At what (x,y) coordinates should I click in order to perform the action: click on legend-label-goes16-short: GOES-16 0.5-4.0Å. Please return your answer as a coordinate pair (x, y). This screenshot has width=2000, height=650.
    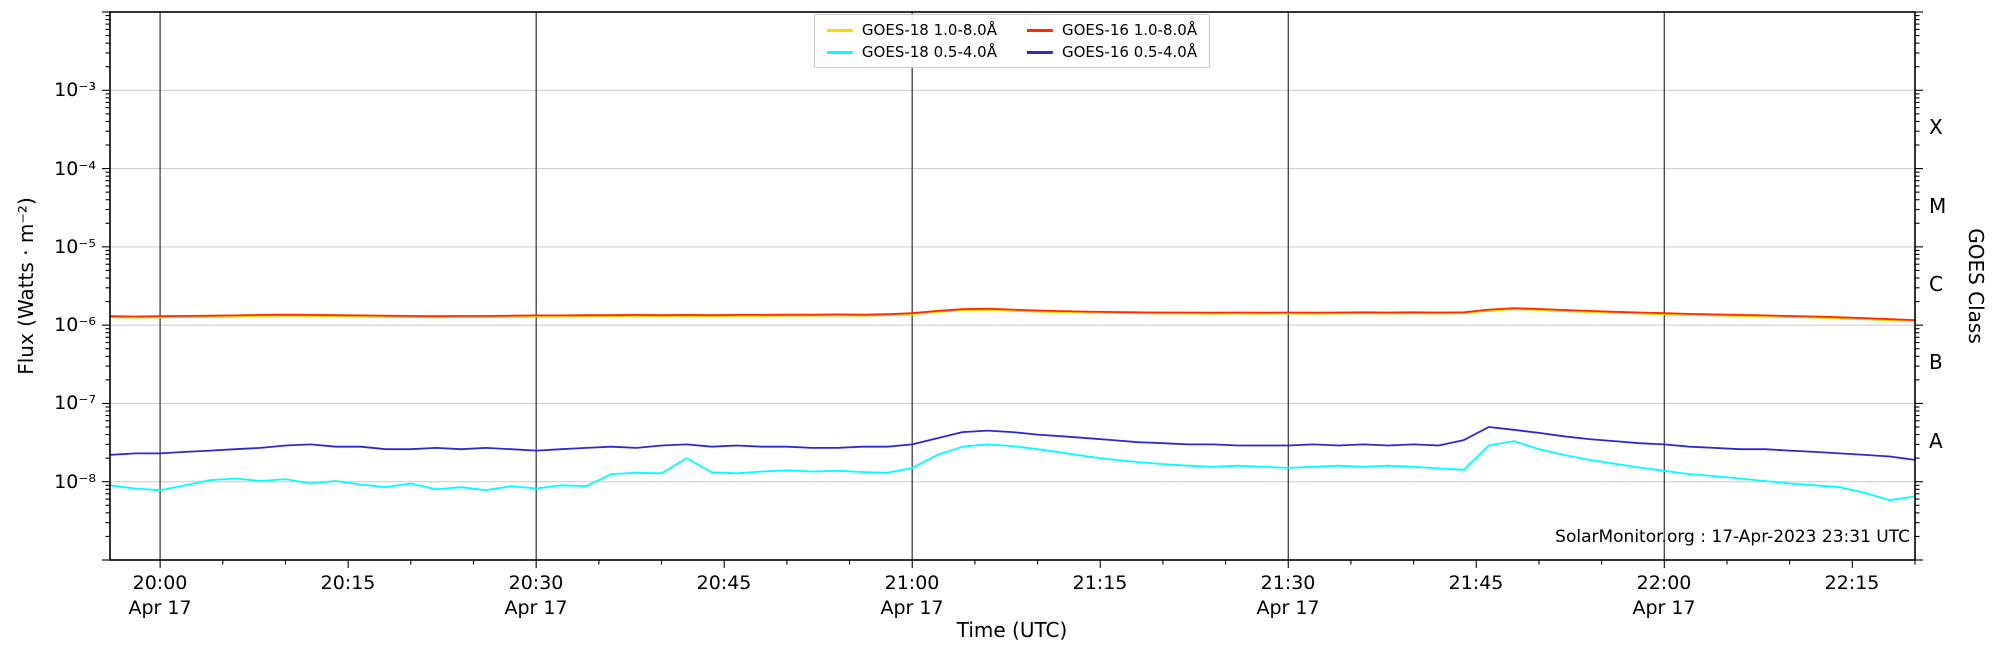
    Looking at the image, I should click on (1130, 52).